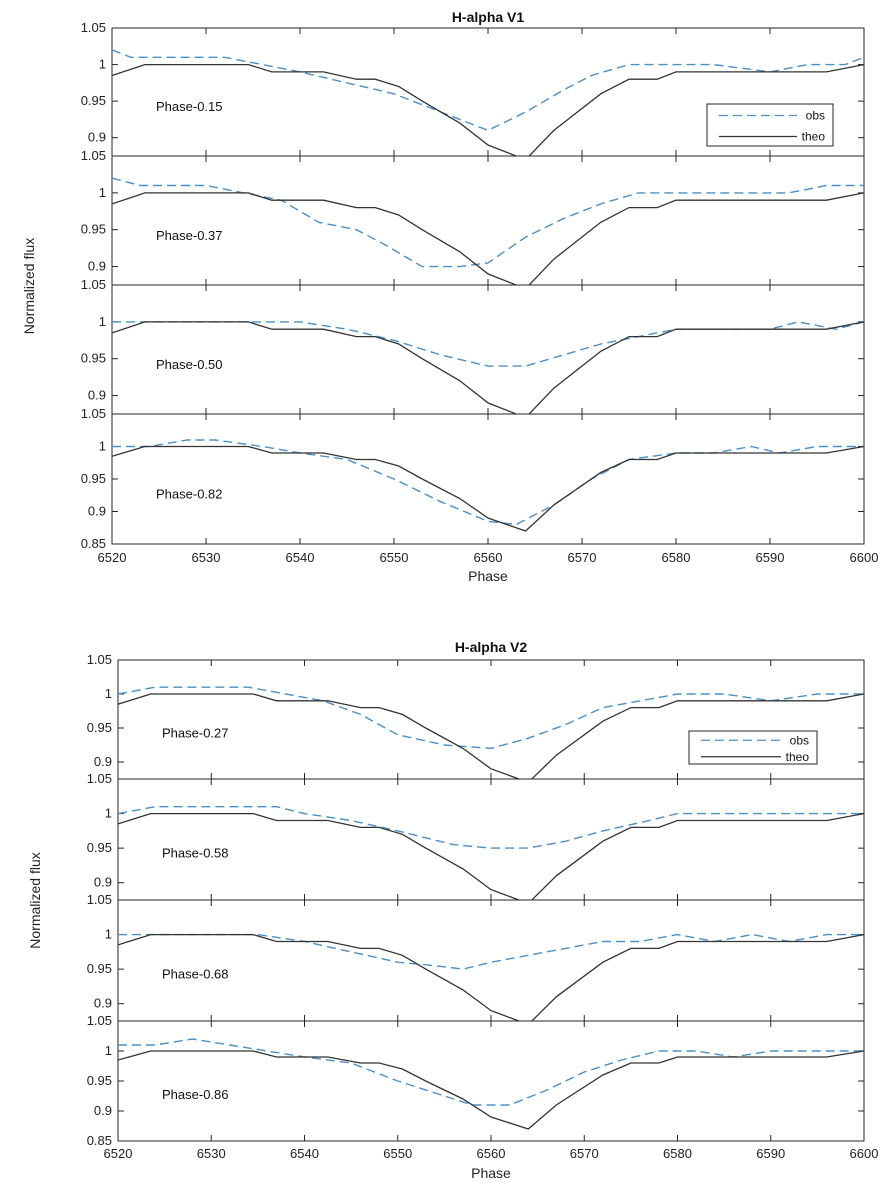  I want to click on panel-label: Phase-0.68, so click(195, 974).